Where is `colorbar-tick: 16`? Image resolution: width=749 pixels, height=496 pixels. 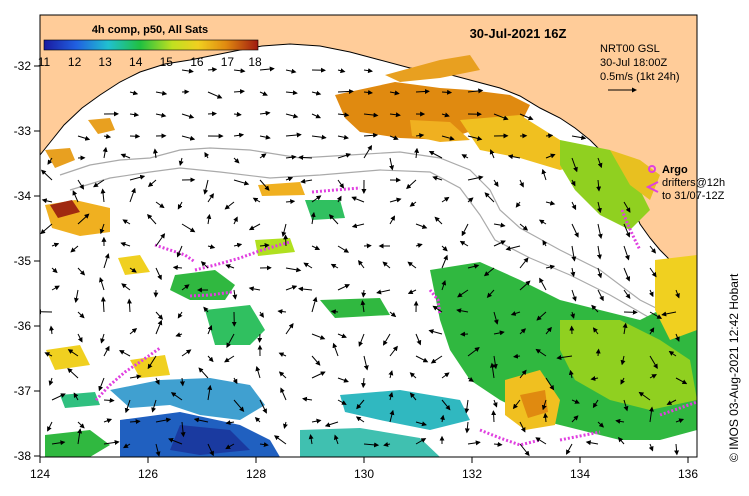
colorbar-tick: 16 is located at coordinates (197, 62).